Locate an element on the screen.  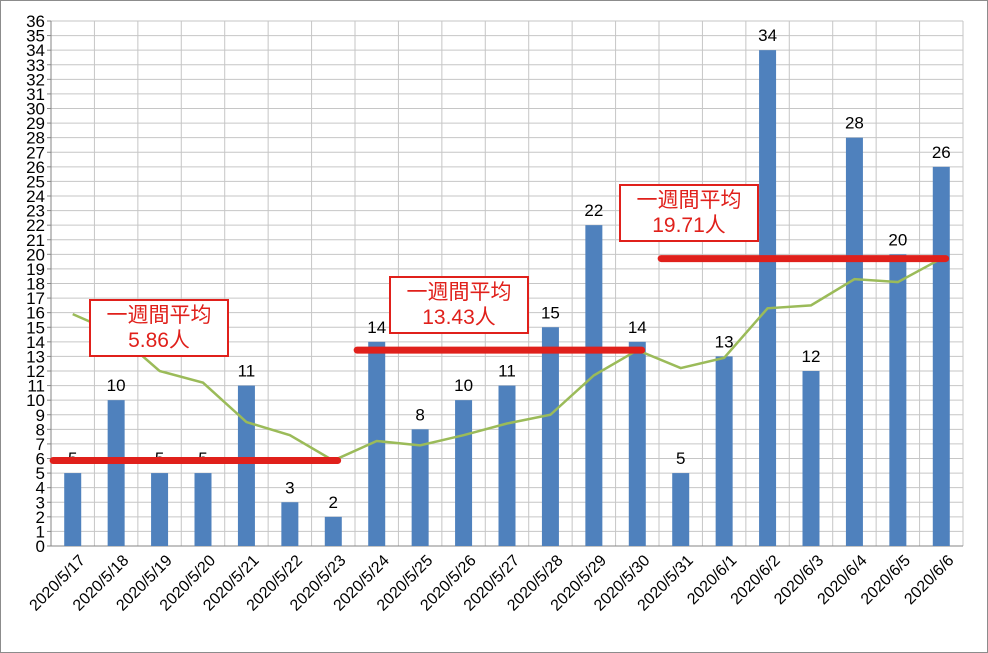
y-tick-label: 6 is located at coordinates (40, 459).